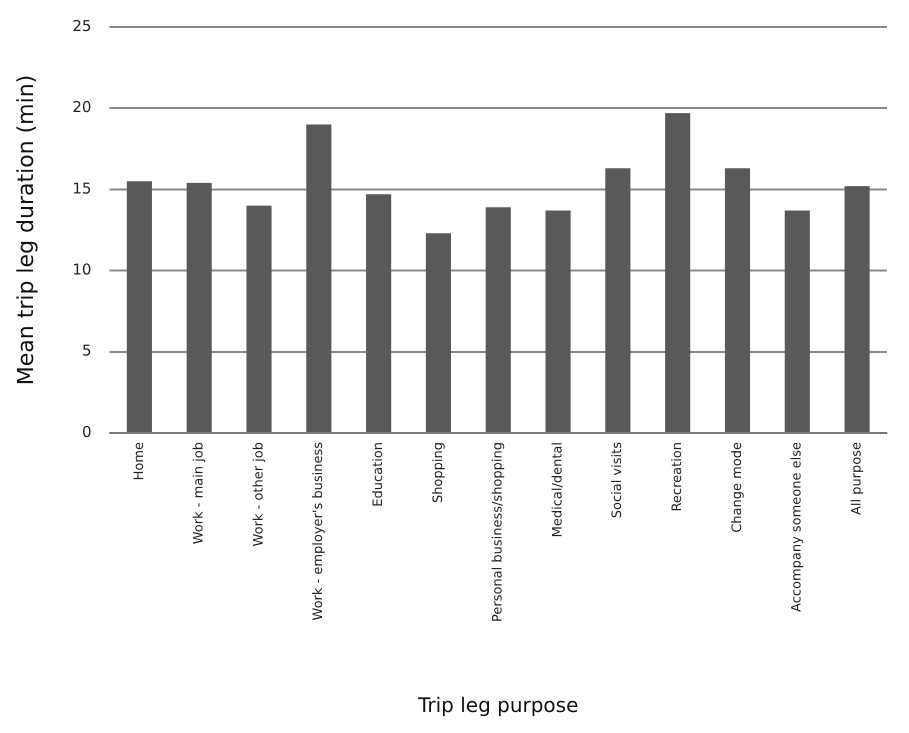 This screenshot has width=909, height=733. I want to click on x-tick-label: Home, so click(139, 461).